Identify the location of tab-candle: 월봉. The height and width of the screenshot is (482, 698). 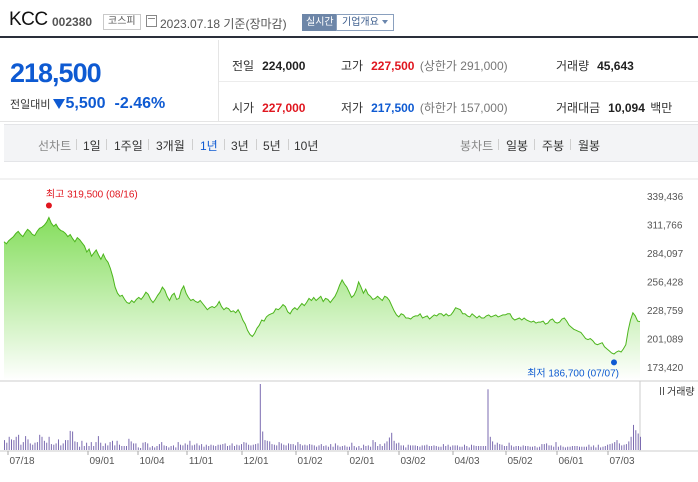
(589, 146).